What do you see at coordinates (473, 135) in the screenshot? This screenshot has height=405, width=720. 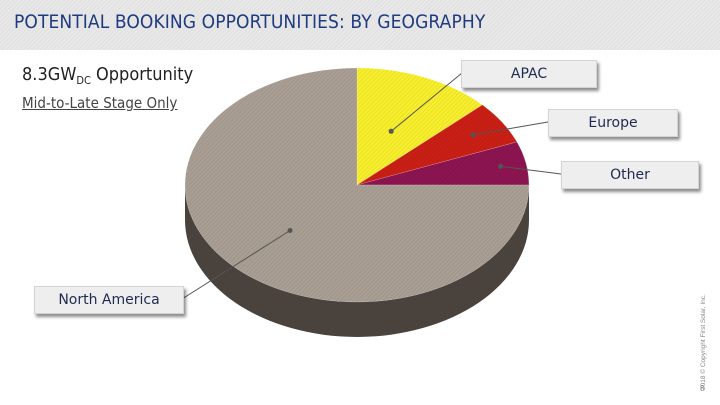 I see `leader-dot-europe` at bounding box center [473, 135].